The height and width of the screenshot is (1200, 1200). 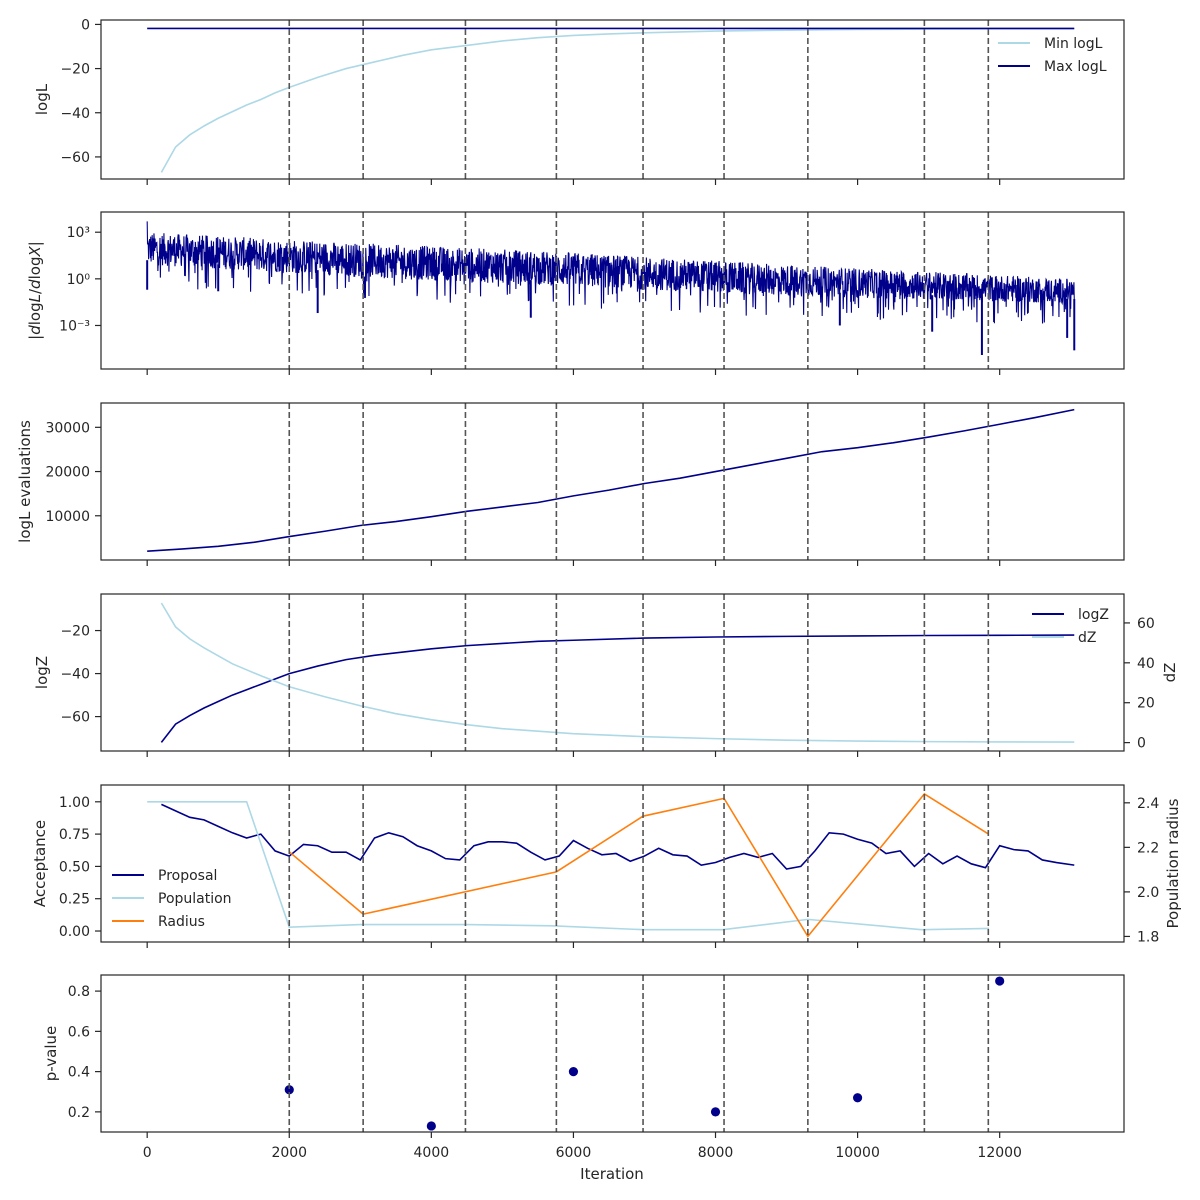 I want to click on legend-label: Radius, so click(x=181, y=922).